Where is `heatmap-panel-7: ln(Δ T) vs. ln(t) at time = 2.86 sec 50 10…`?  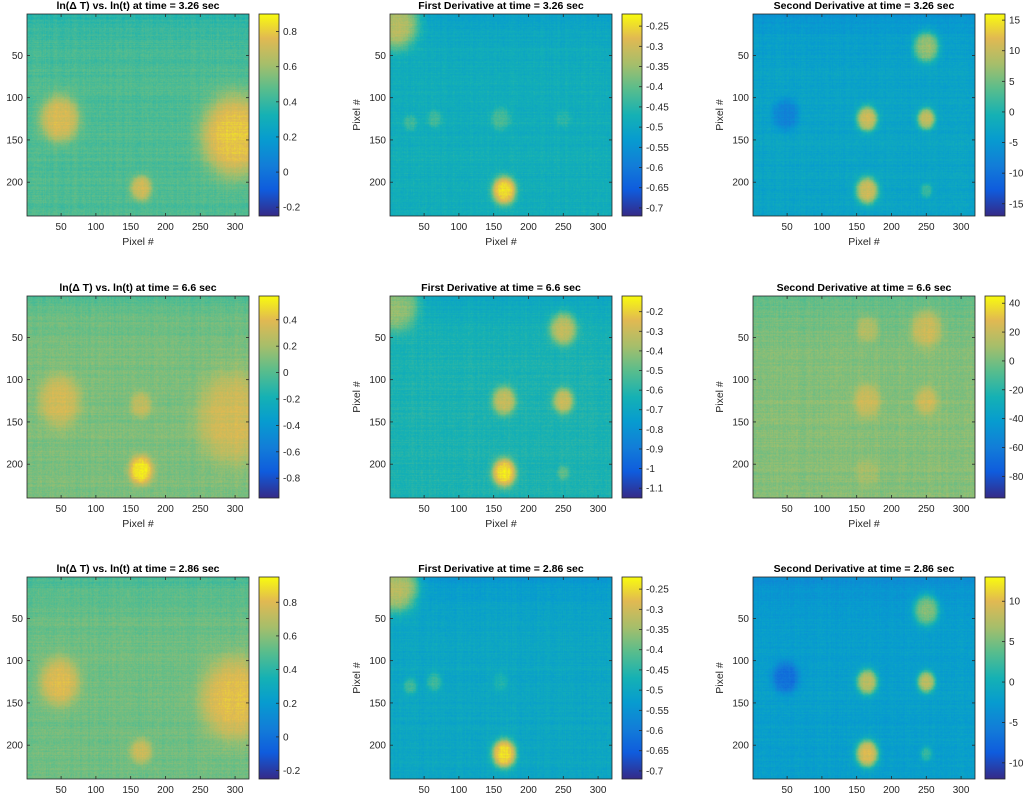
heatmap-panel-7: ln(Δ T) vs. ln(t) at time = 2.86 sec 50 10… is located at coordinates (153, 679).